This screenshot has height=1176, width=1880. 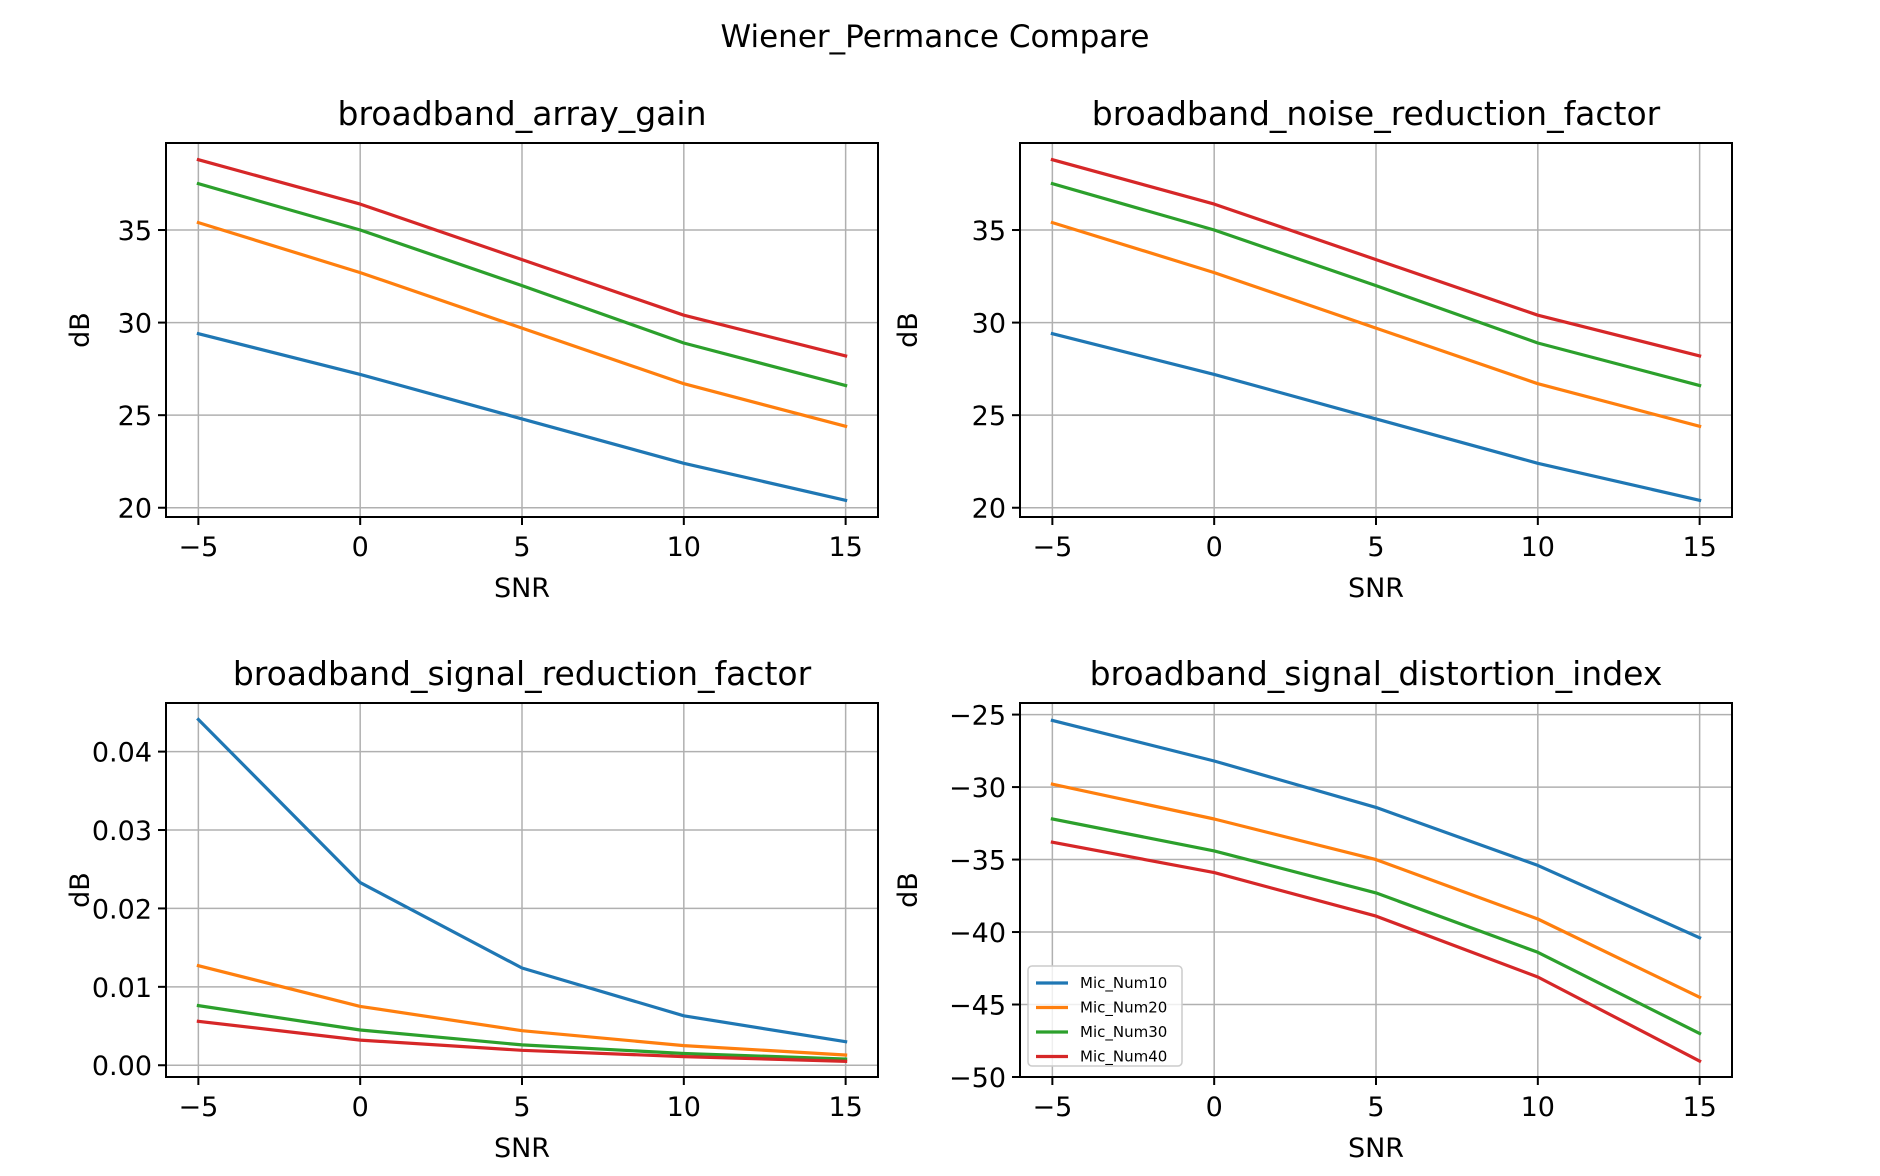 What do you see at coordinates (977, 933) in the screenshot?
I see `y-tick-label: −40` at bounding box center [977, 933].